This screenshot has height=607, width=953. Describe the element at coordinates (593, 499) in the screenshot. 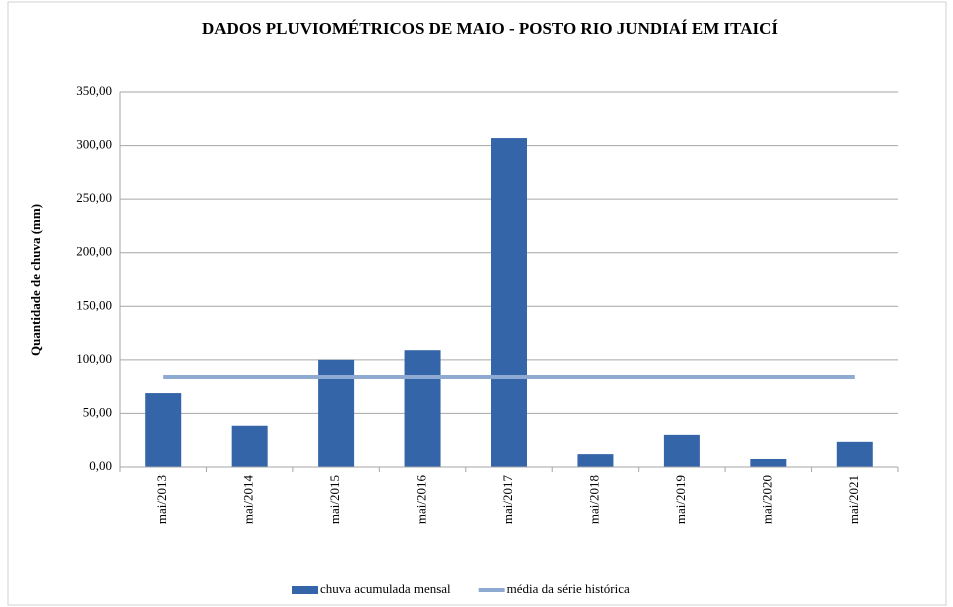

I see `x-tick-label: mai/2018` at that location.